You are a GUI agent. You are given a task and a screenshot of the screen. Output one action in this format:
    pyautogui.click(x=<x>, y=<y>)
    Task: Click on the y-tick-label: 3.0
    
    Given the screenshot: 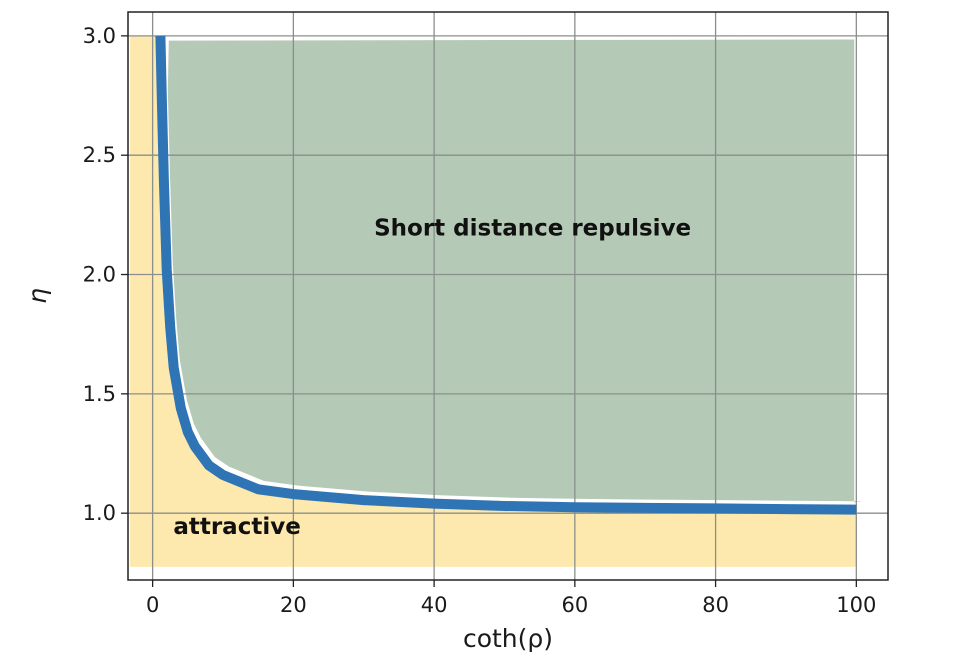 What is the action you would take?
    pyautogui.click(x=99, y=36)
    